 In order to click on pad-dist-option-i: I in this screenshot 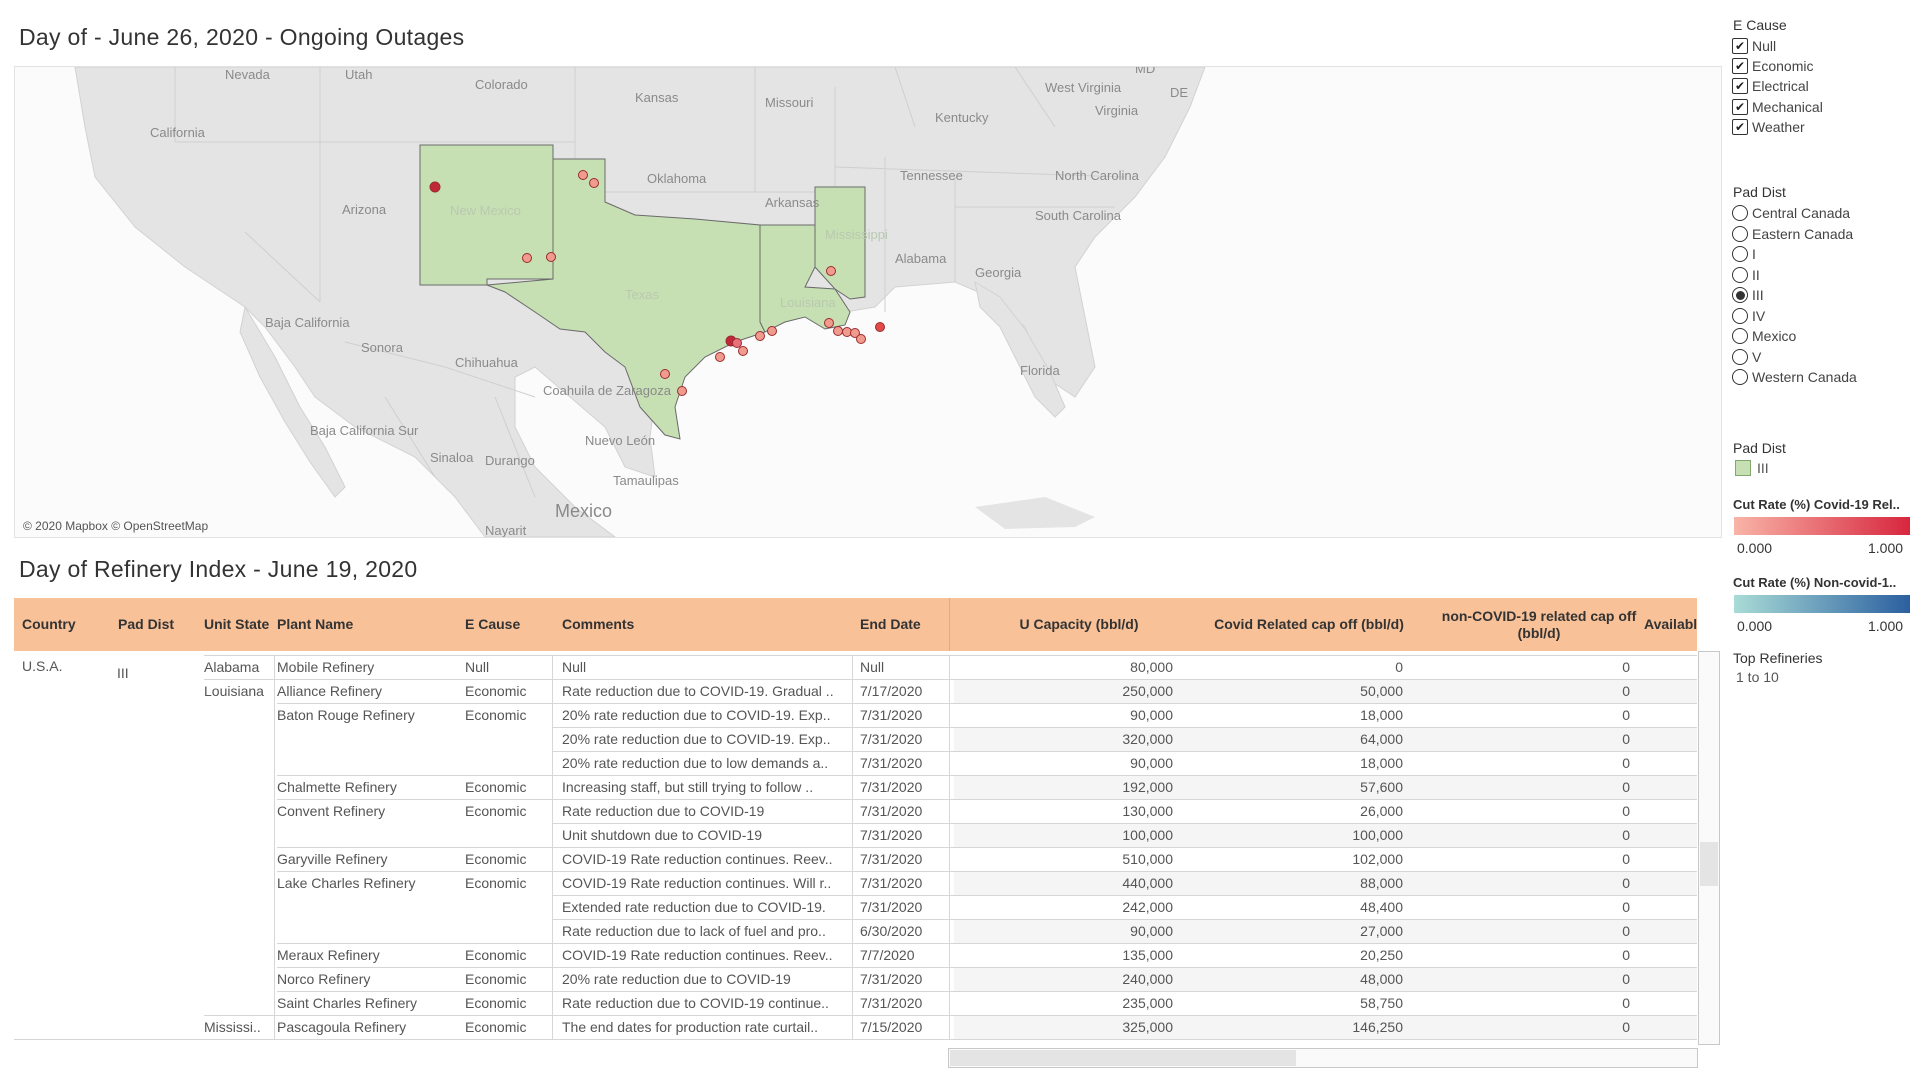, I will do `click(1744, 254)`.